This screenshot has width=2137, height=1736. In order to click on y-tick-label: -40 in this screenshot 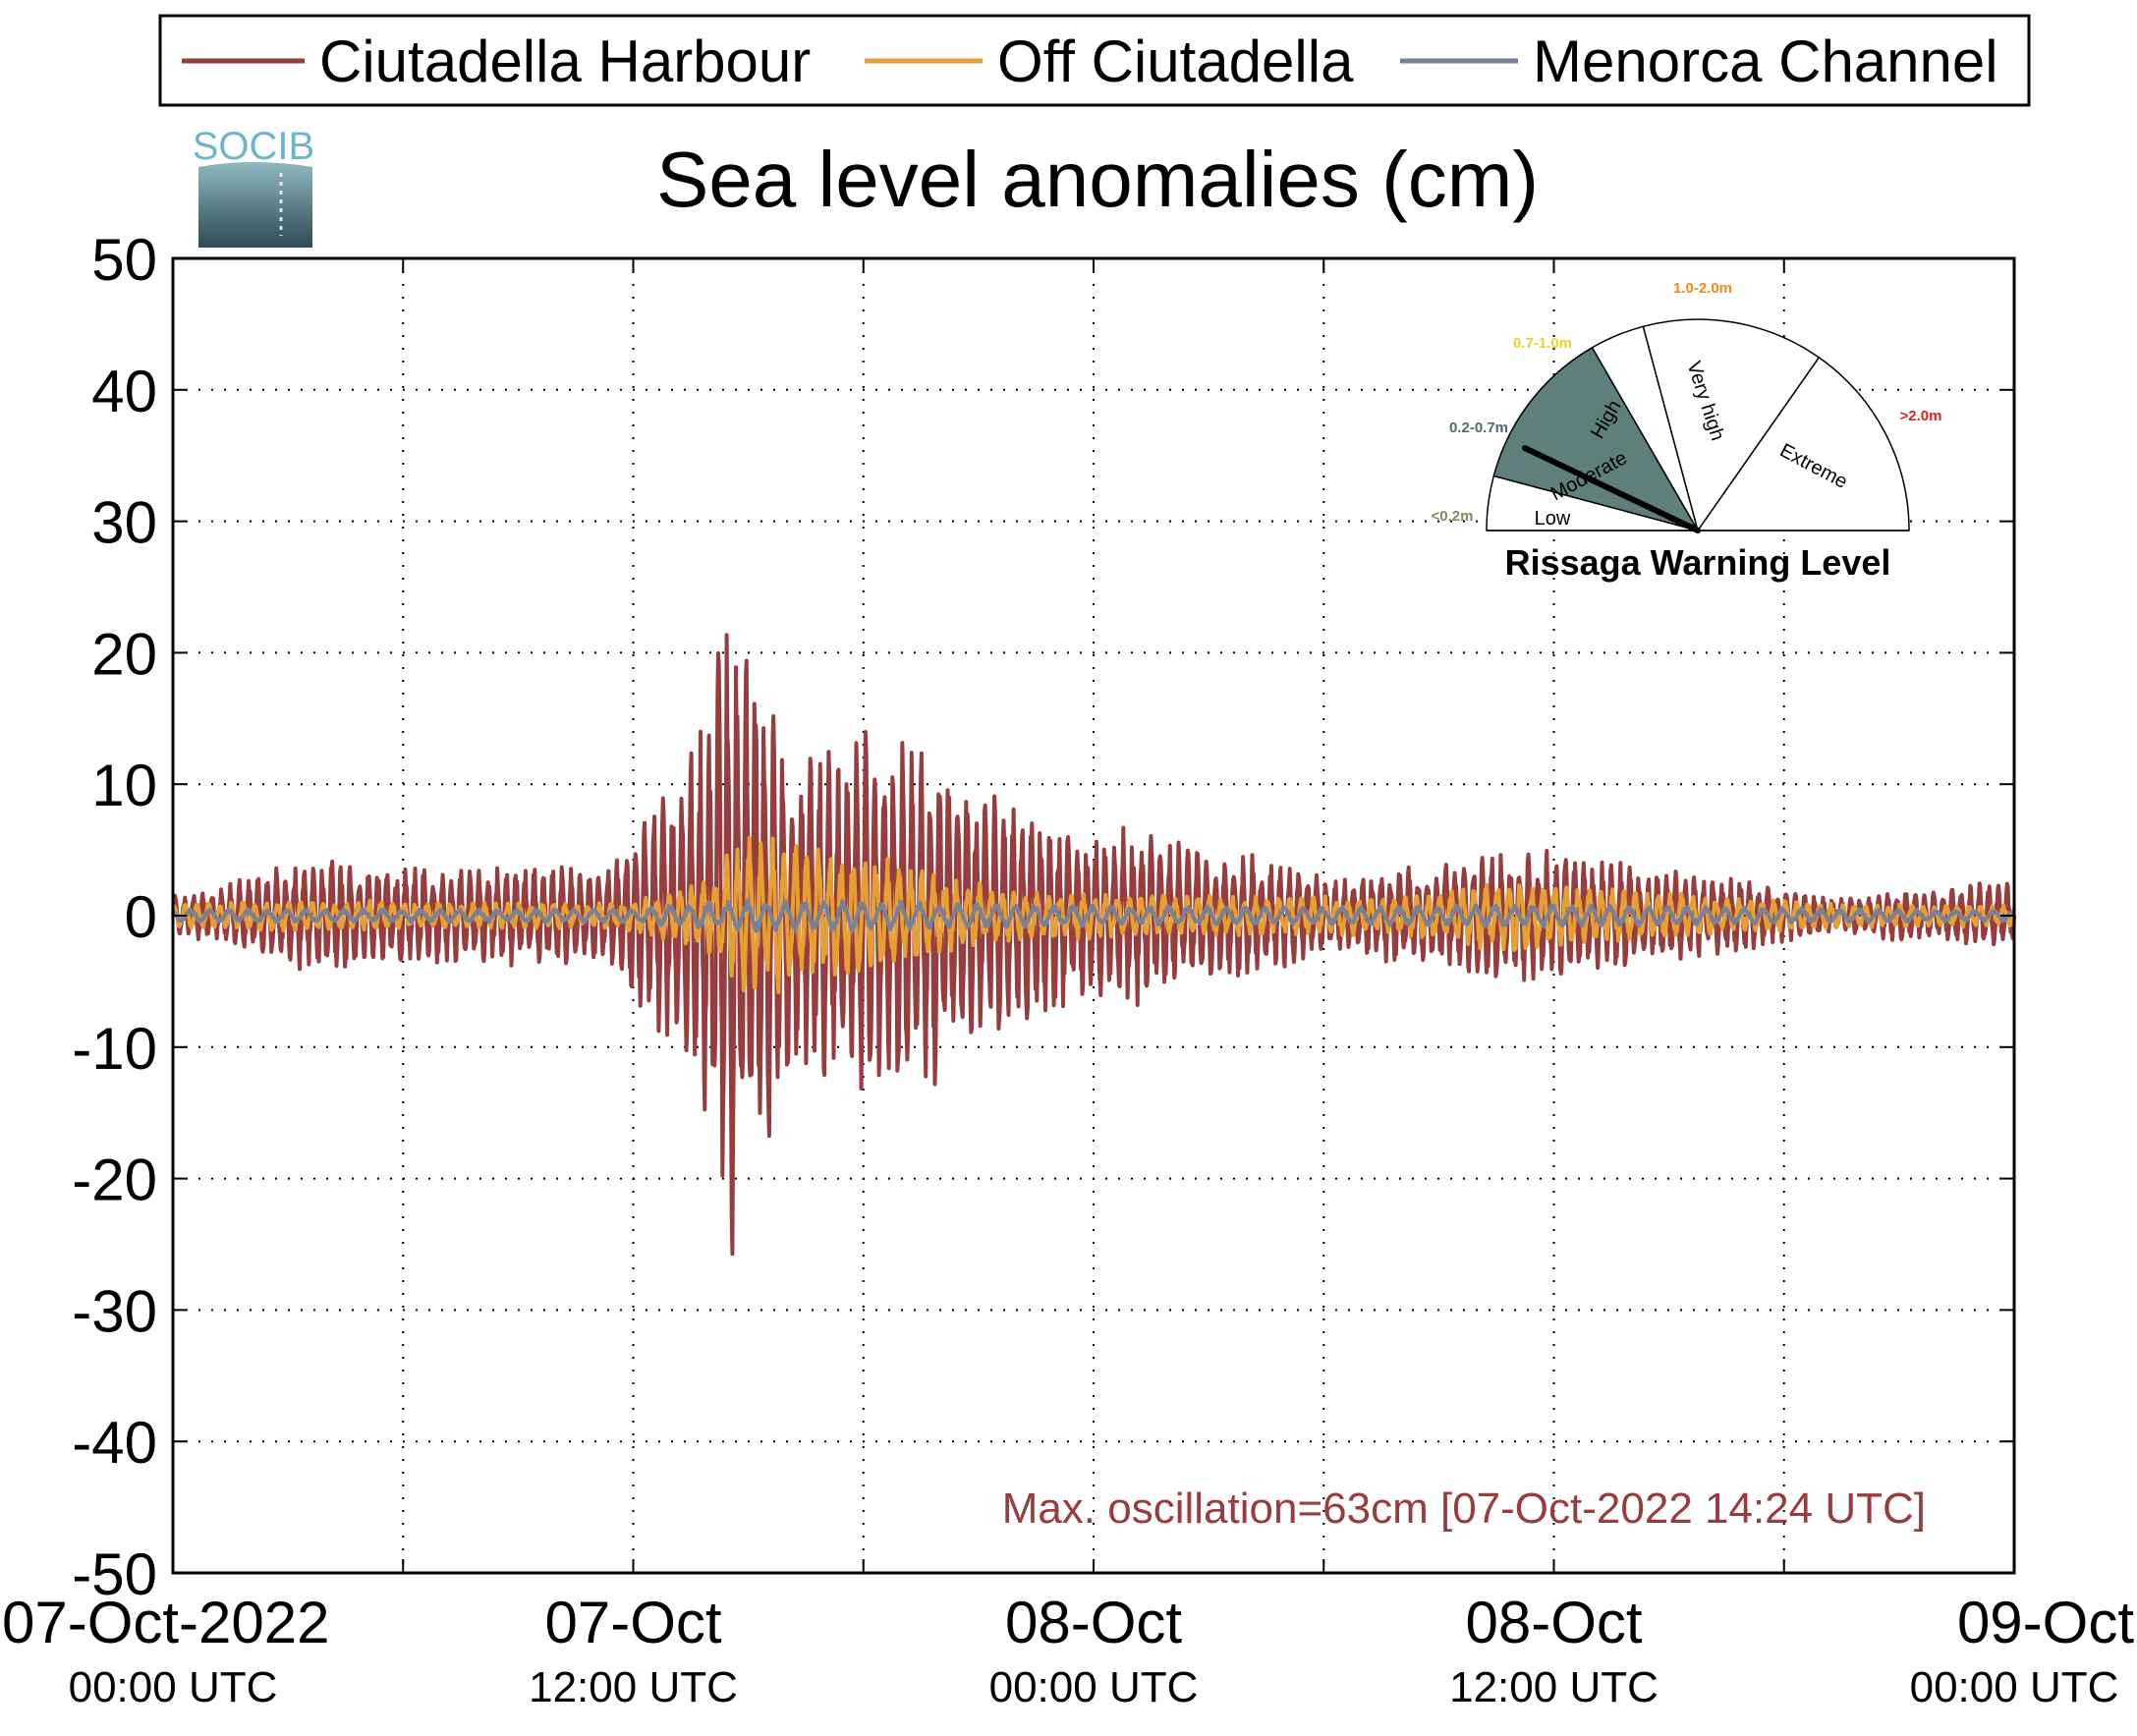, I will do `click(114, 1443)`.